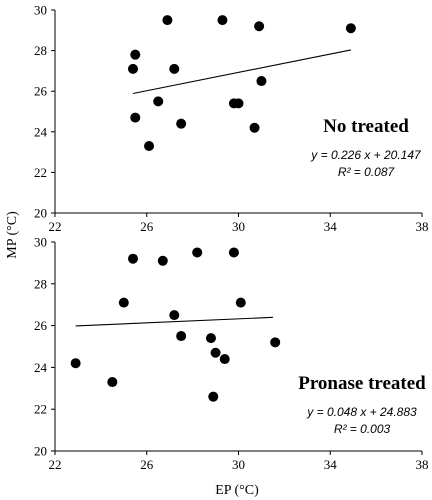  I want to click on r-squared: R² = 0.087, so click(367, 172).